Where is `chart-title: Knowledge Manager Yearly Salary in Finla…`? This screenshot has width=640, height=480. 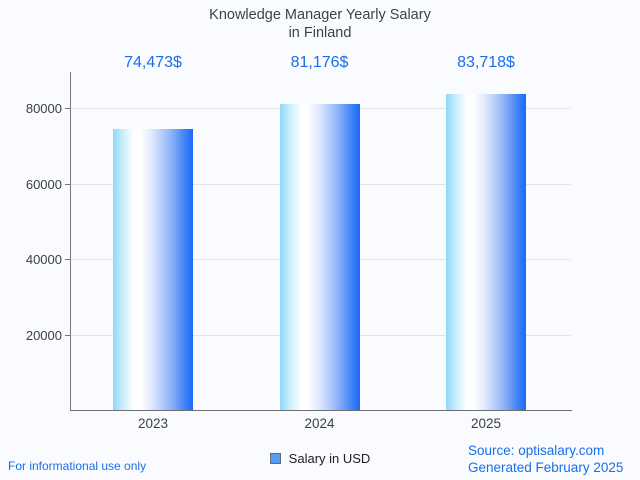 chart-title: Knowledge Manager Yearly Salary in Finla… is located at coordinates (320, 24).